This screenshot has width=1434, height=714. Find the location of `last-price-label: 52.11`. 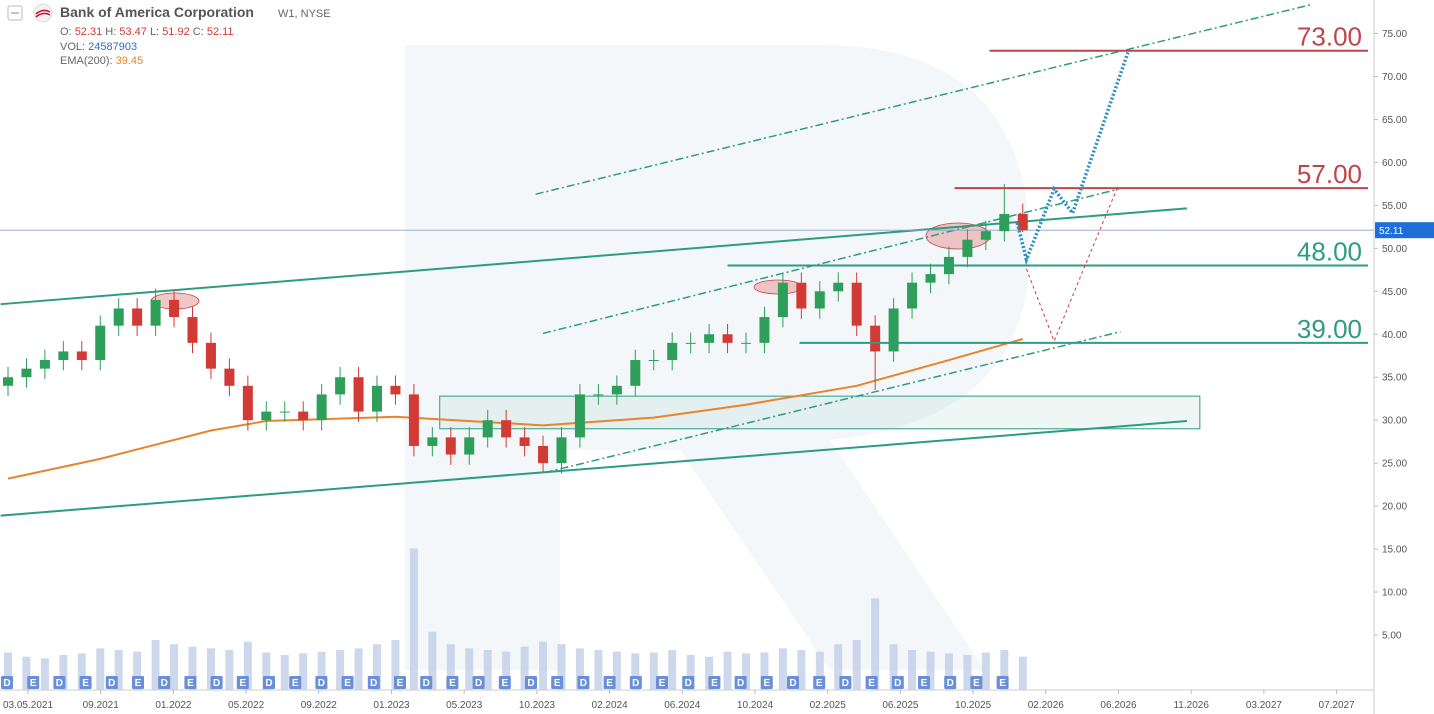

last-price-label: 52.11 is located at coordinates (1391, 231).